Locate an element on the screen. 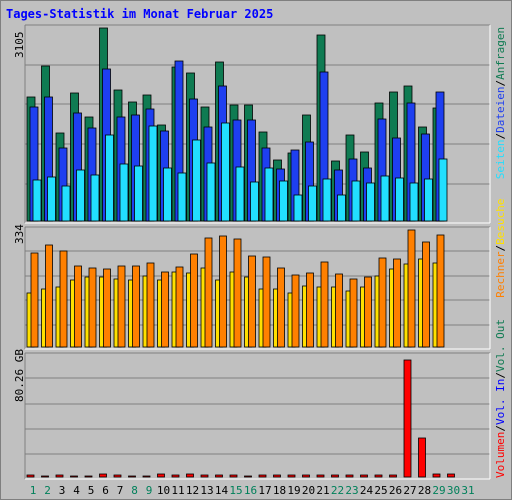 The height and width of the screenshot is (500, 512). day-label: 14 is located at coordinates (222, 490).